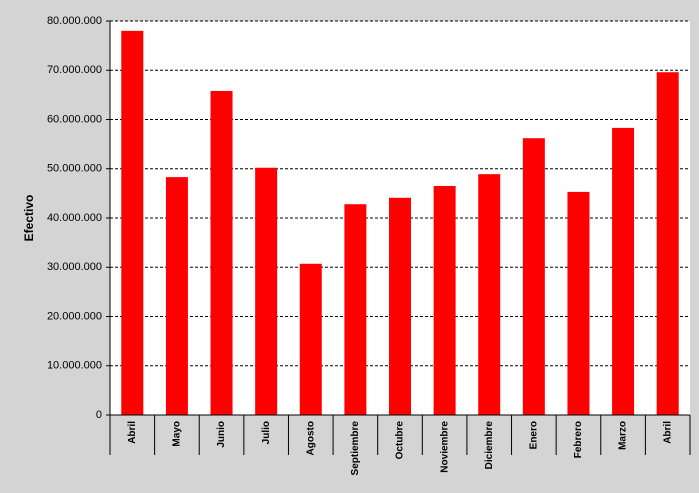 Image resolution: width=699 pixels, height=493 pixels. What do you see at coordinates (177, 434) in the screenshot?
I see `x-tick-label: Mayo` at bounding box center [177, 434].